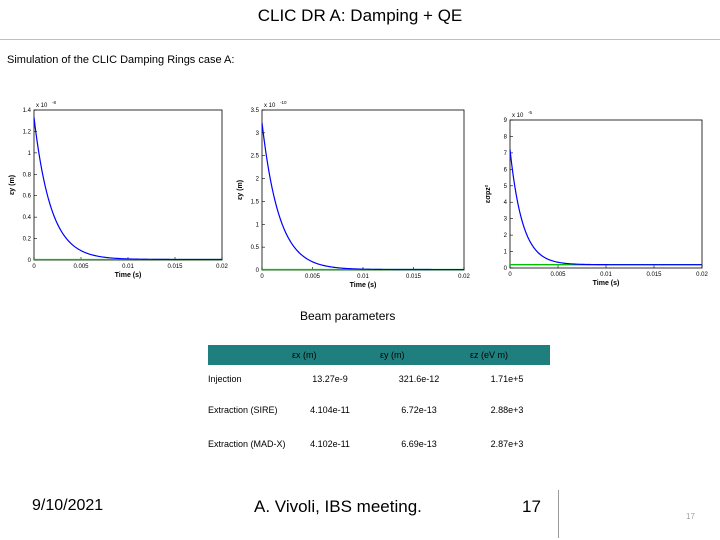 This screenshot has width=720, height=540. I want to click on table-header-emit-x: εx (m), so click(330, 355).